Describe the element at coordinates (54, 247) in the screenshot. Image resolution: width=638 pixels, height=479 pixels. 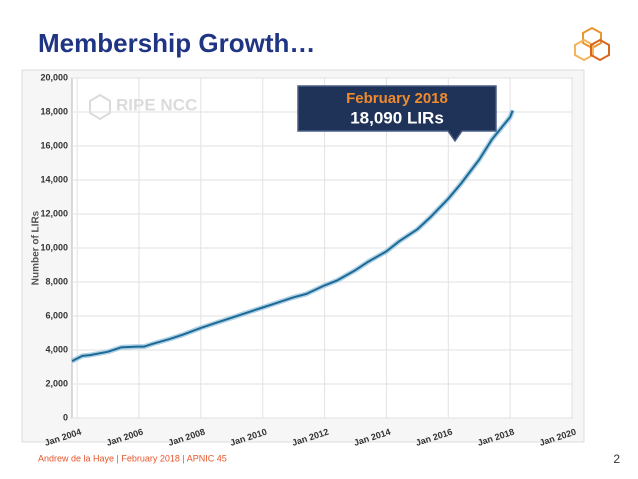
I see `y-tick-label: 10,000` at that location.